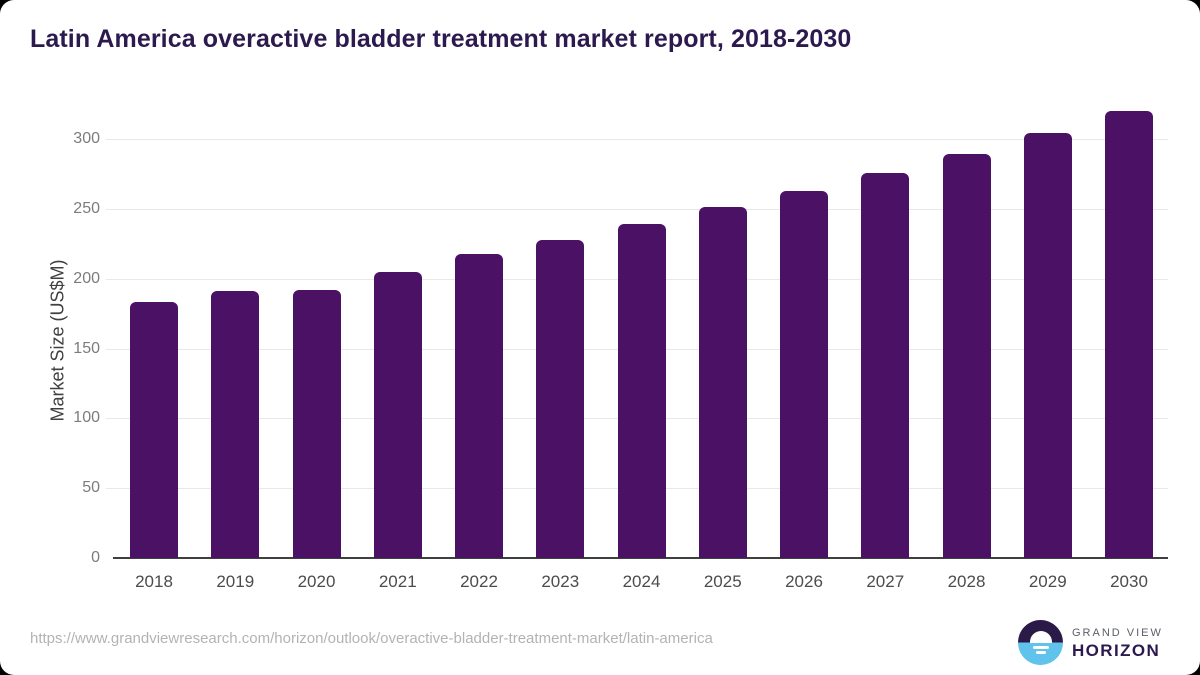 This screenshot has height=675, width=1200. Describe the element at coordinates (885, 365) in the screenshot. I see `bar-2027` at that location.